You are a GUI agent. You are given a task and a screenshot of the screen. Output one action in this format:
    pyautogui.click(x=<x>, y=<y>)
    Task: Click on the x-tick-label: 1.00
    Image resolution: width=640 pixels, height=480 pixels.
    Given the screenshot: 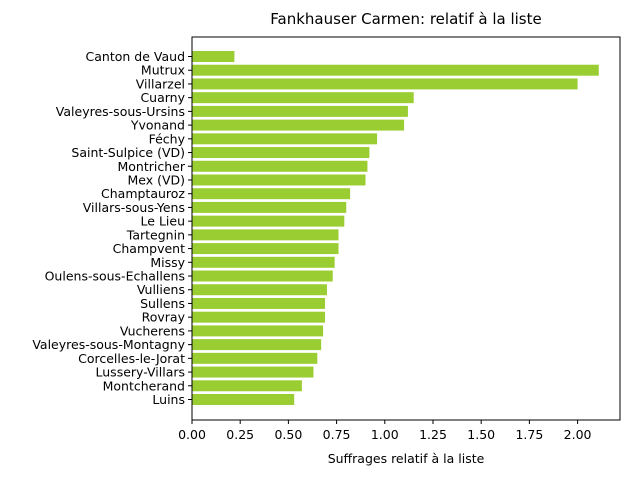 What is the action you would take?
    pyautogui.click(x=385, y=434)
    